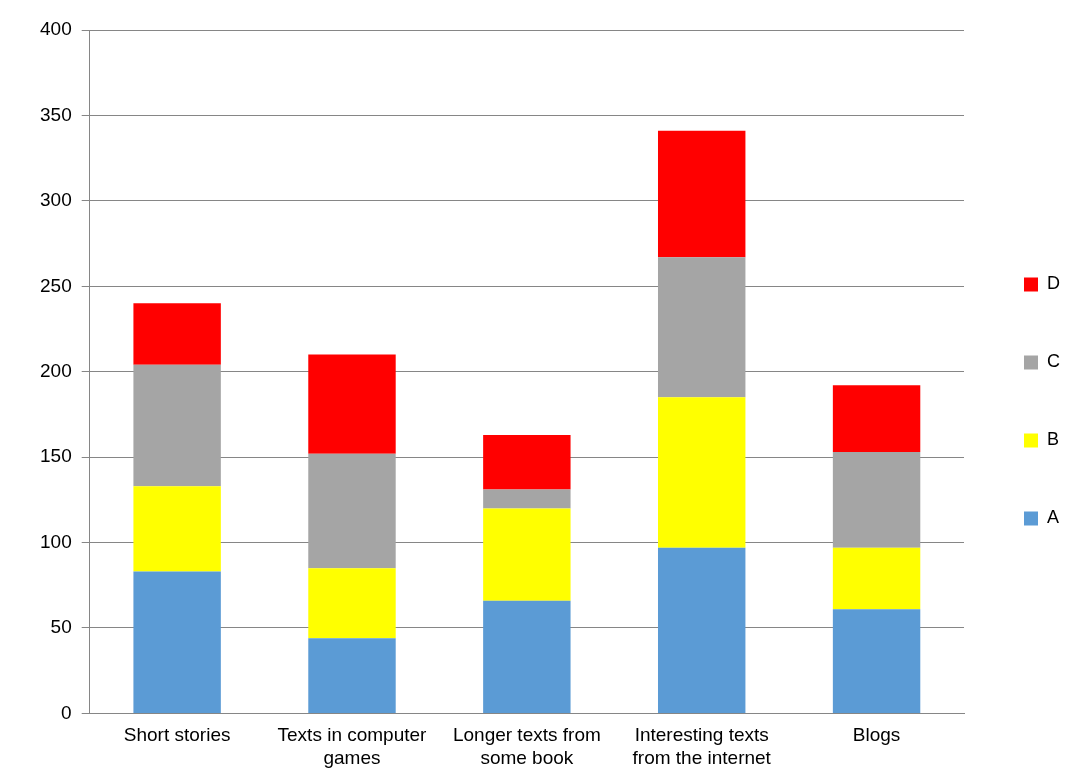  Describe the element at coordinates (56, 114) in the screenshot. I see `y-tick-label: 350` at that location.